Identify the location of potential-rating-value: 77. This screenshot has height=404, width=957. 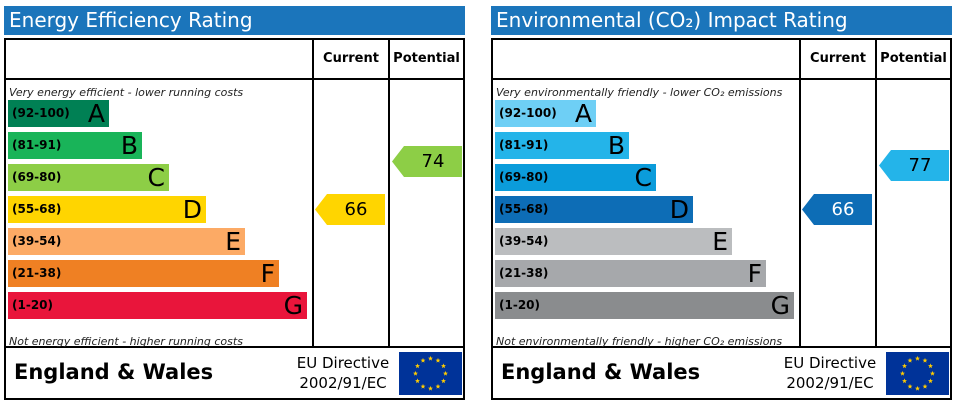
(920, 165).